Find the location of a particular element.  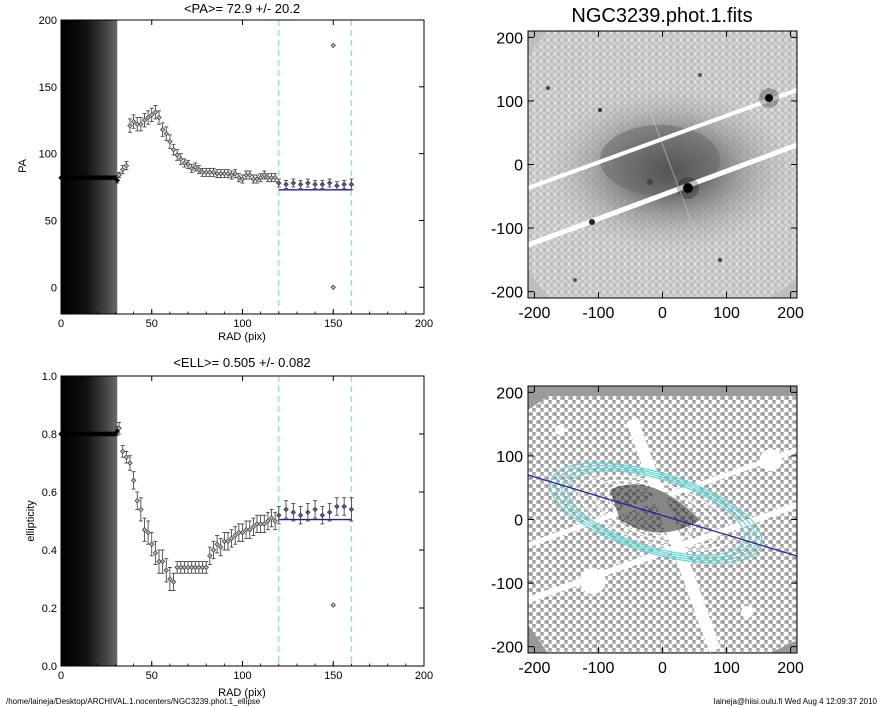

pa-y-tick-label: 200 is located at coordinates (48, 21).